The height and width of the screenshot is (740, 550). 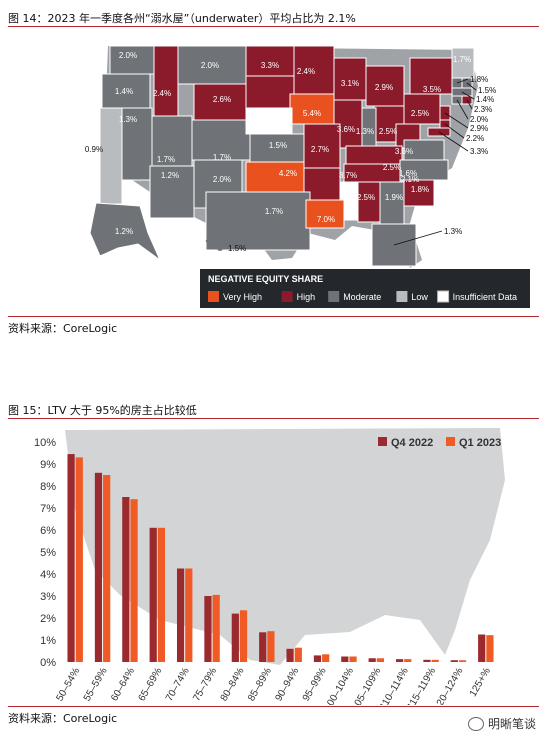 What do you see at coordinates (394, 245) in the screenshot?
I see `state-fl` at bounding box center [394, 245].